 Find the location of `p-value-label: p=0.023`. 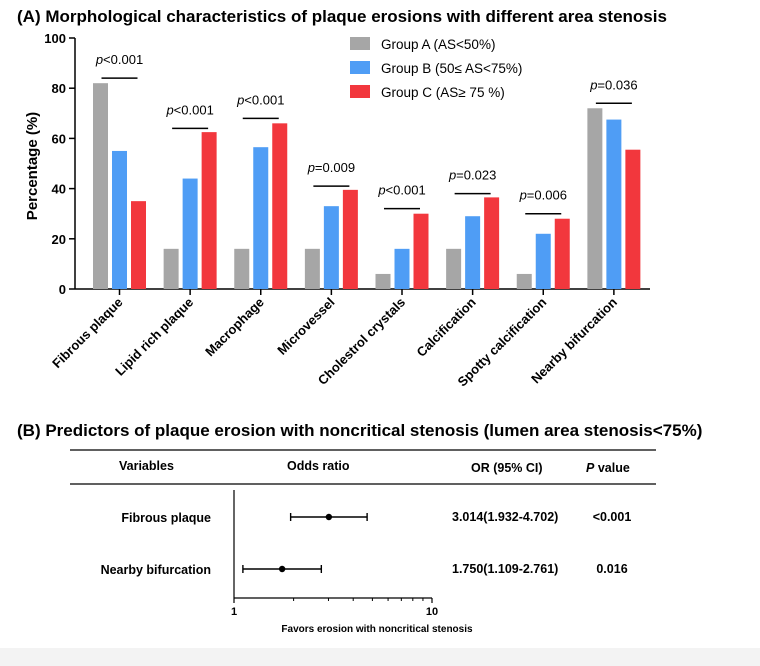

p-value-label: p=0.023 is located at coordinates (472, 175).